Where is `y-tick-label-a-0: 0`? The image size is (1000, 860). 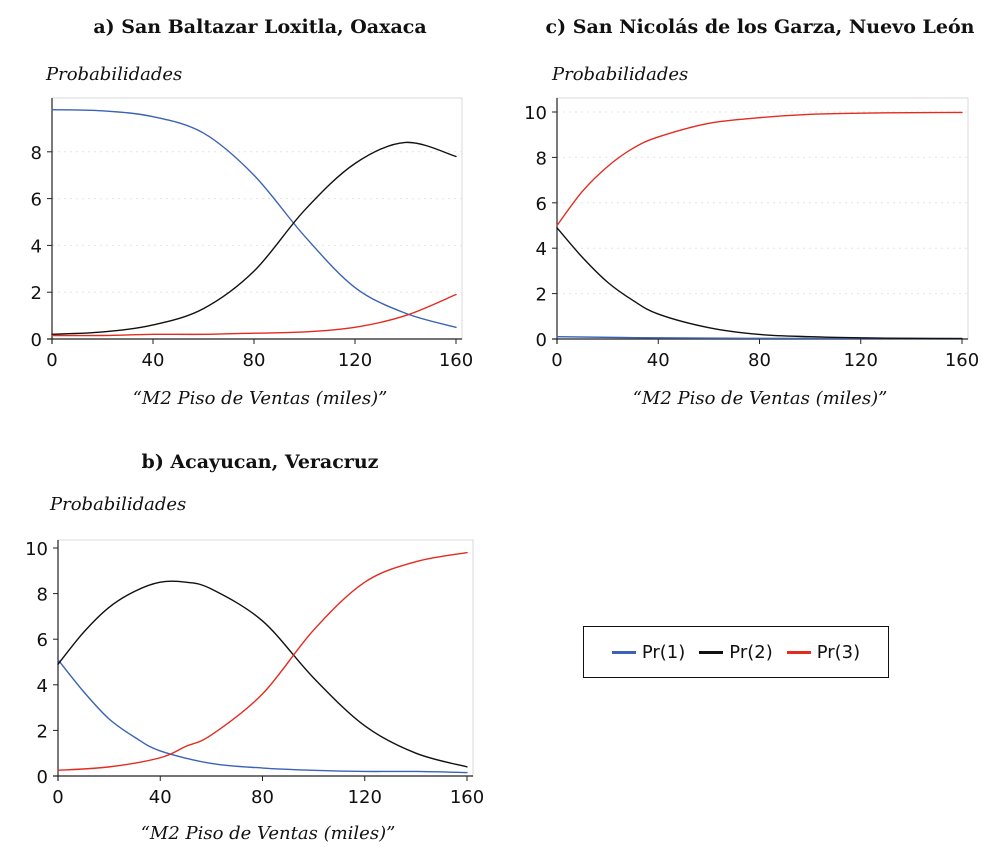
y-tick-label-a-0: 0 is located at coordinates (36, 340).